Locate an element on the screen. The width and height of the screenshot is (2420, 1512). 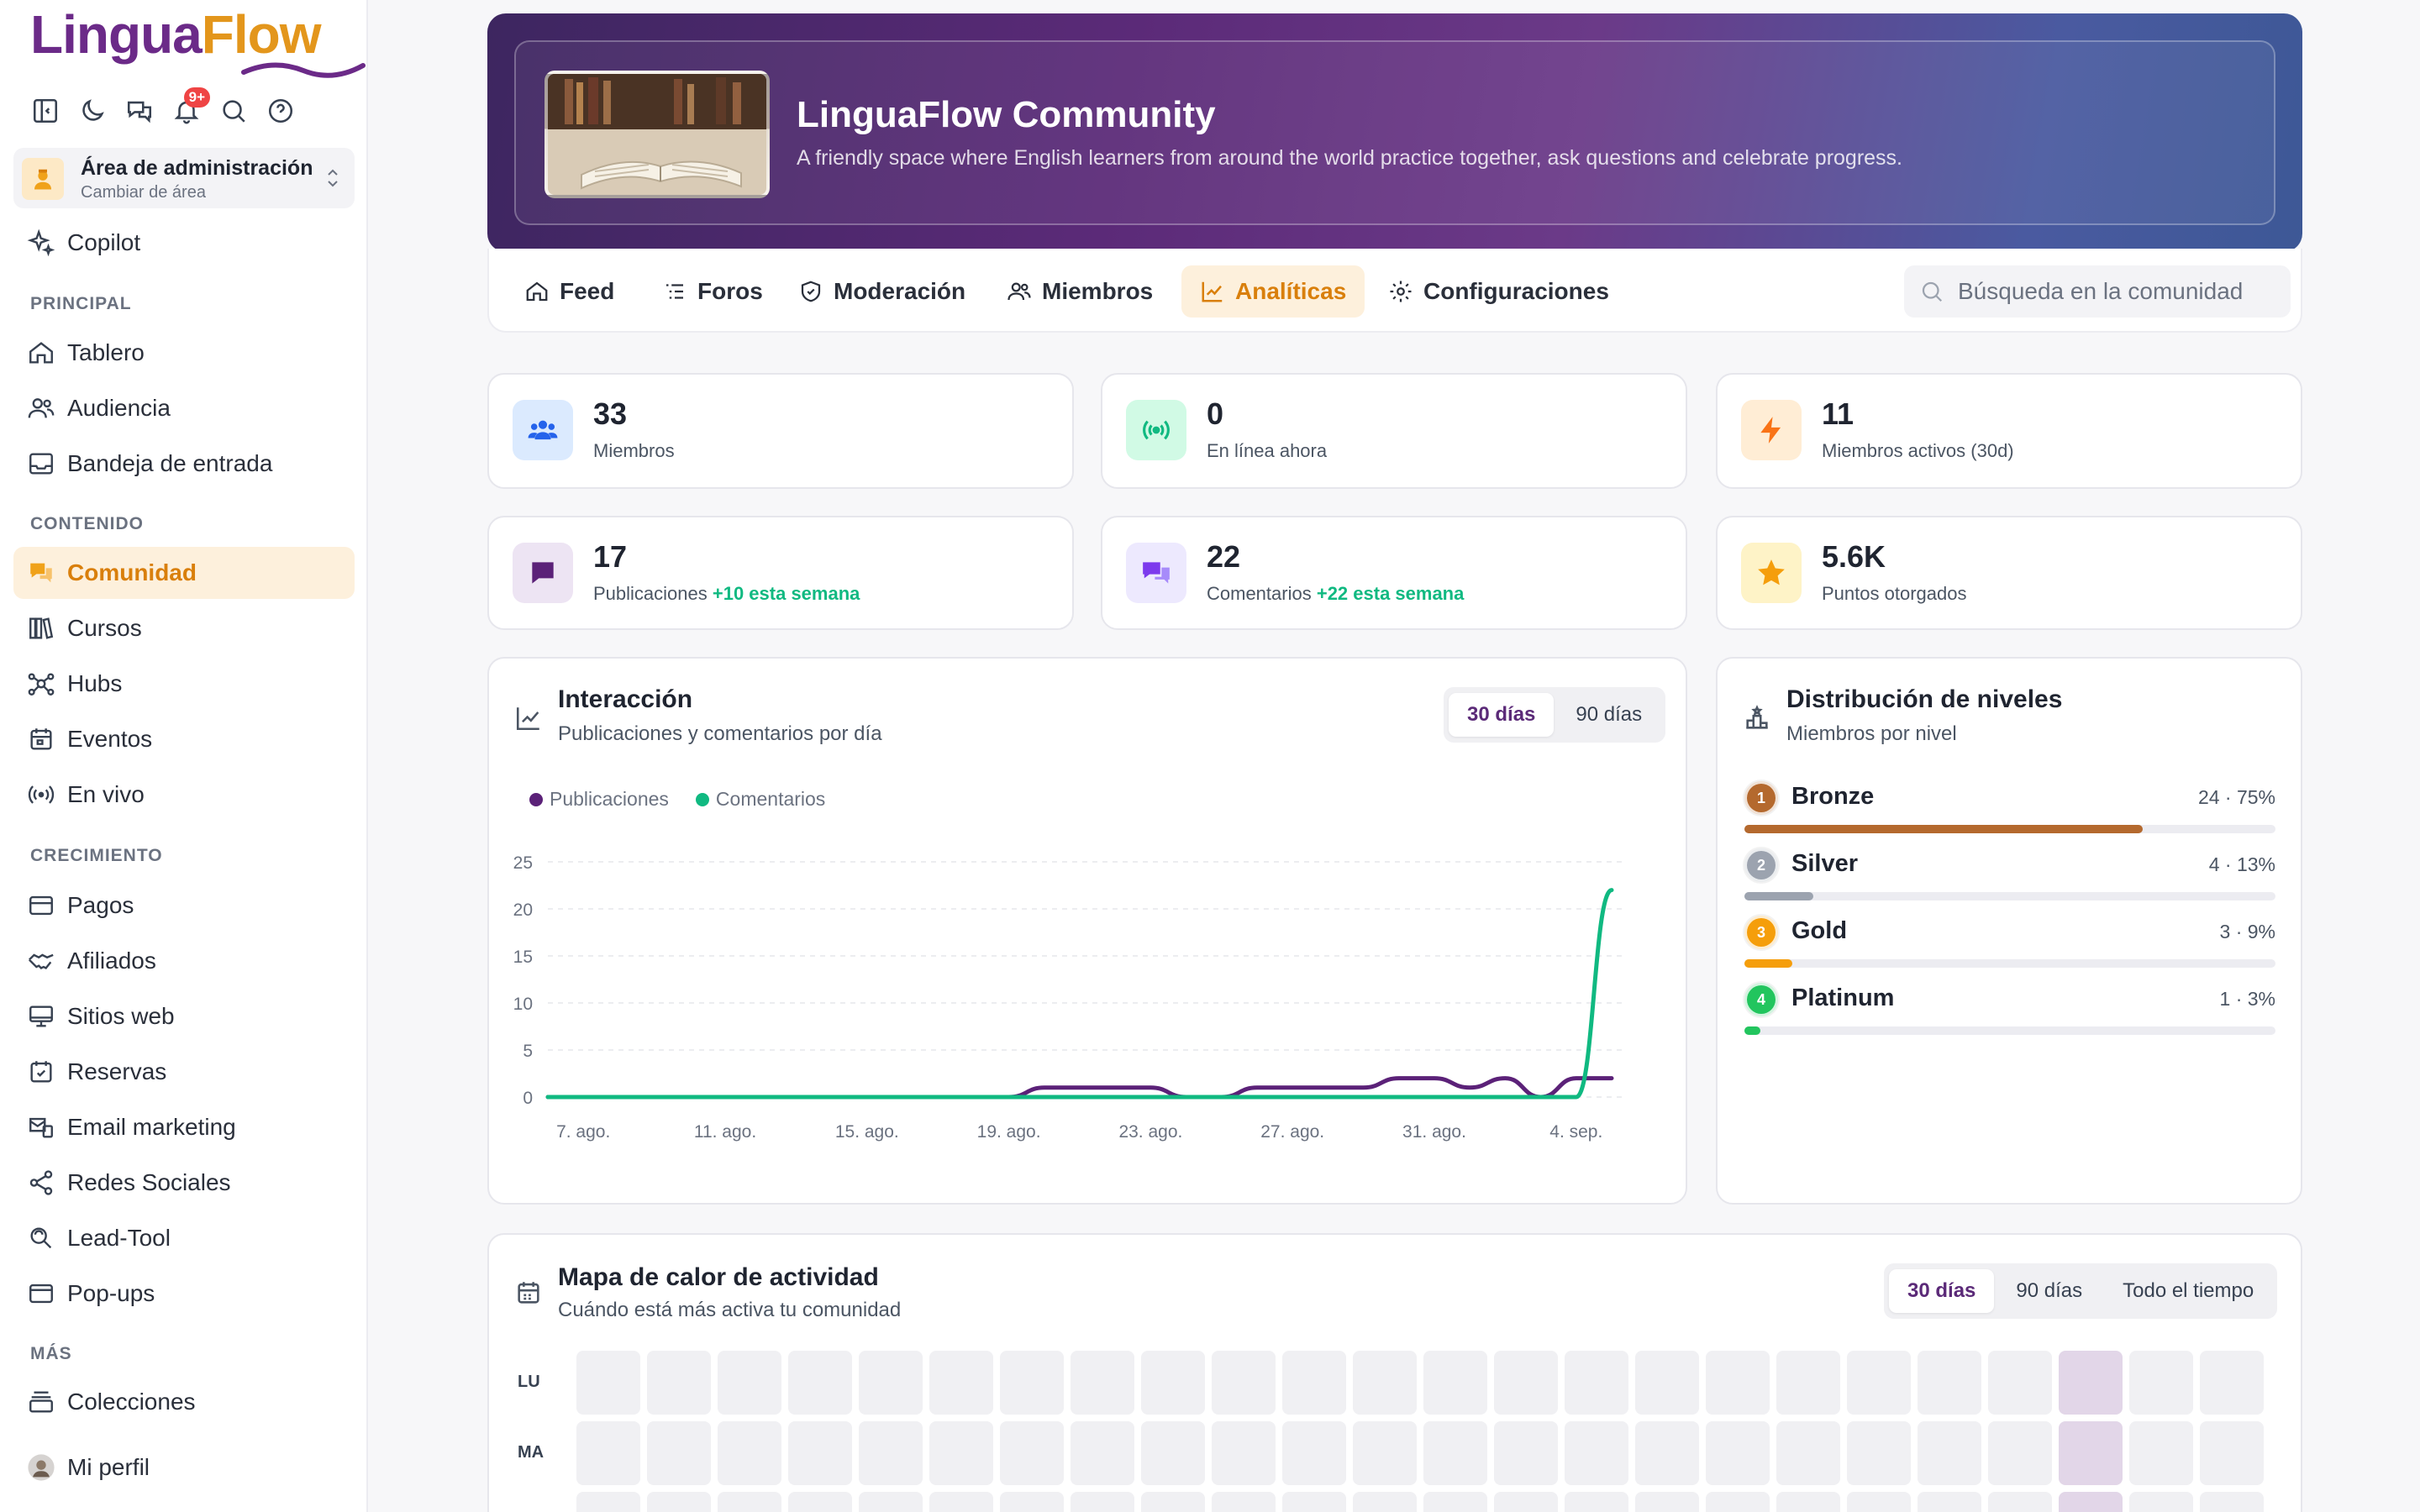
legend-item-posts: Publicaciones is located at coordinates (599, 799).